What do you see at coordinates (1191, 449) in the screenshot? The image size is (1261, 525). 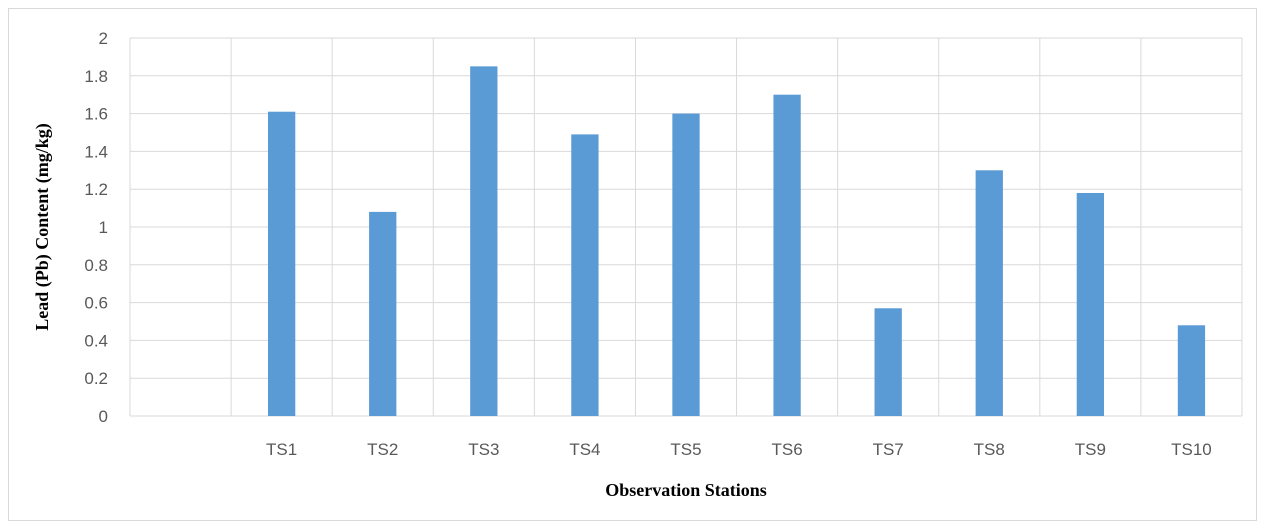 I see `x-tick-label: TS10` at bounding box center [1191, 449].